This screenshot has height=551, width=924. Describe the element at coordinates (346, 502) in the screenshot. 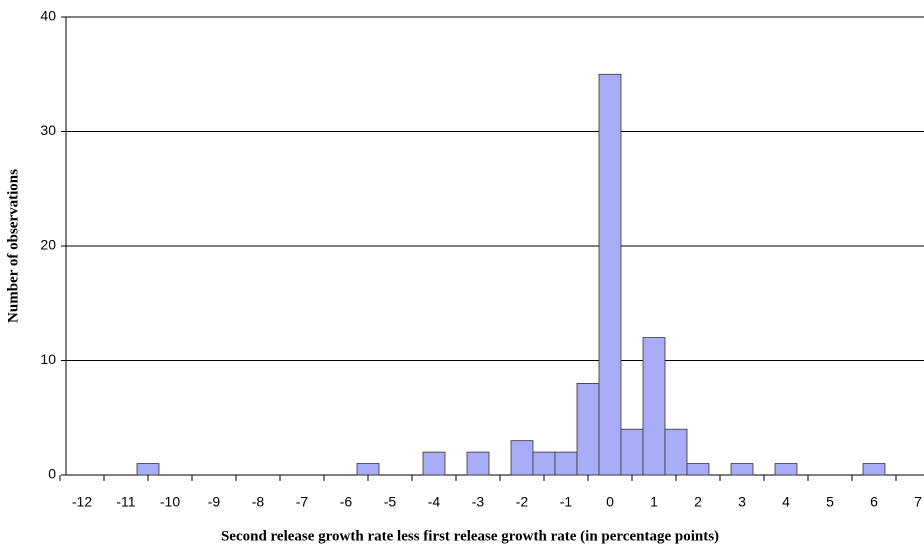

I see `x-tick-label: -6` at that location.